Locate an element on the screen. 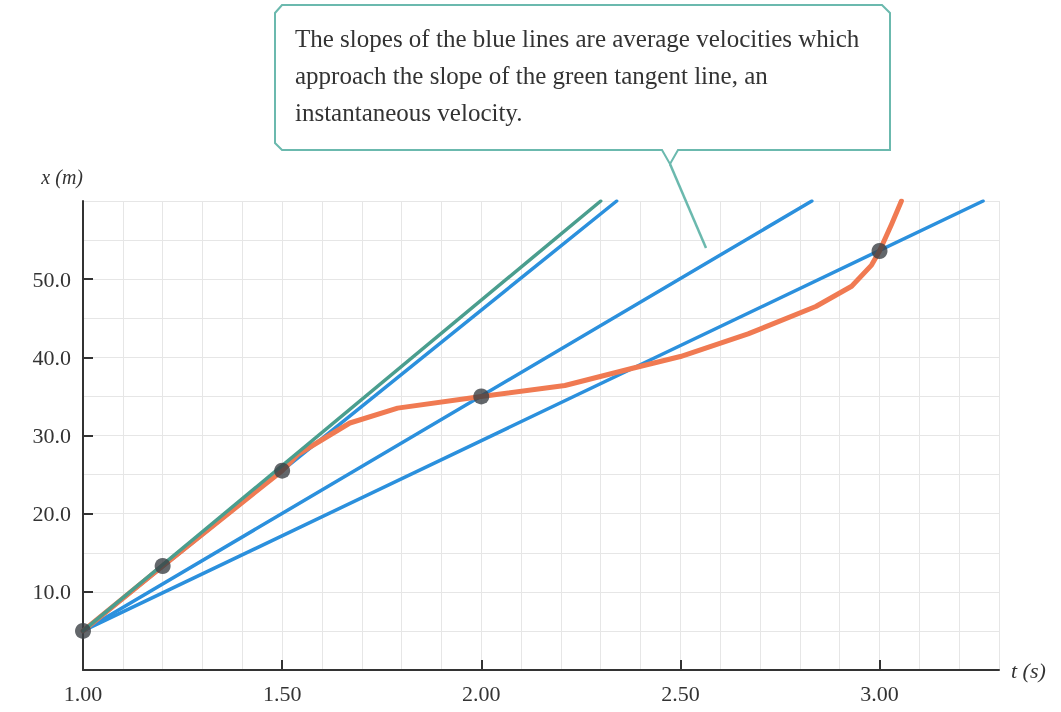 The image size is (1061, 712). x-tick-label: 2.50 is located at coordinates (680, 693).